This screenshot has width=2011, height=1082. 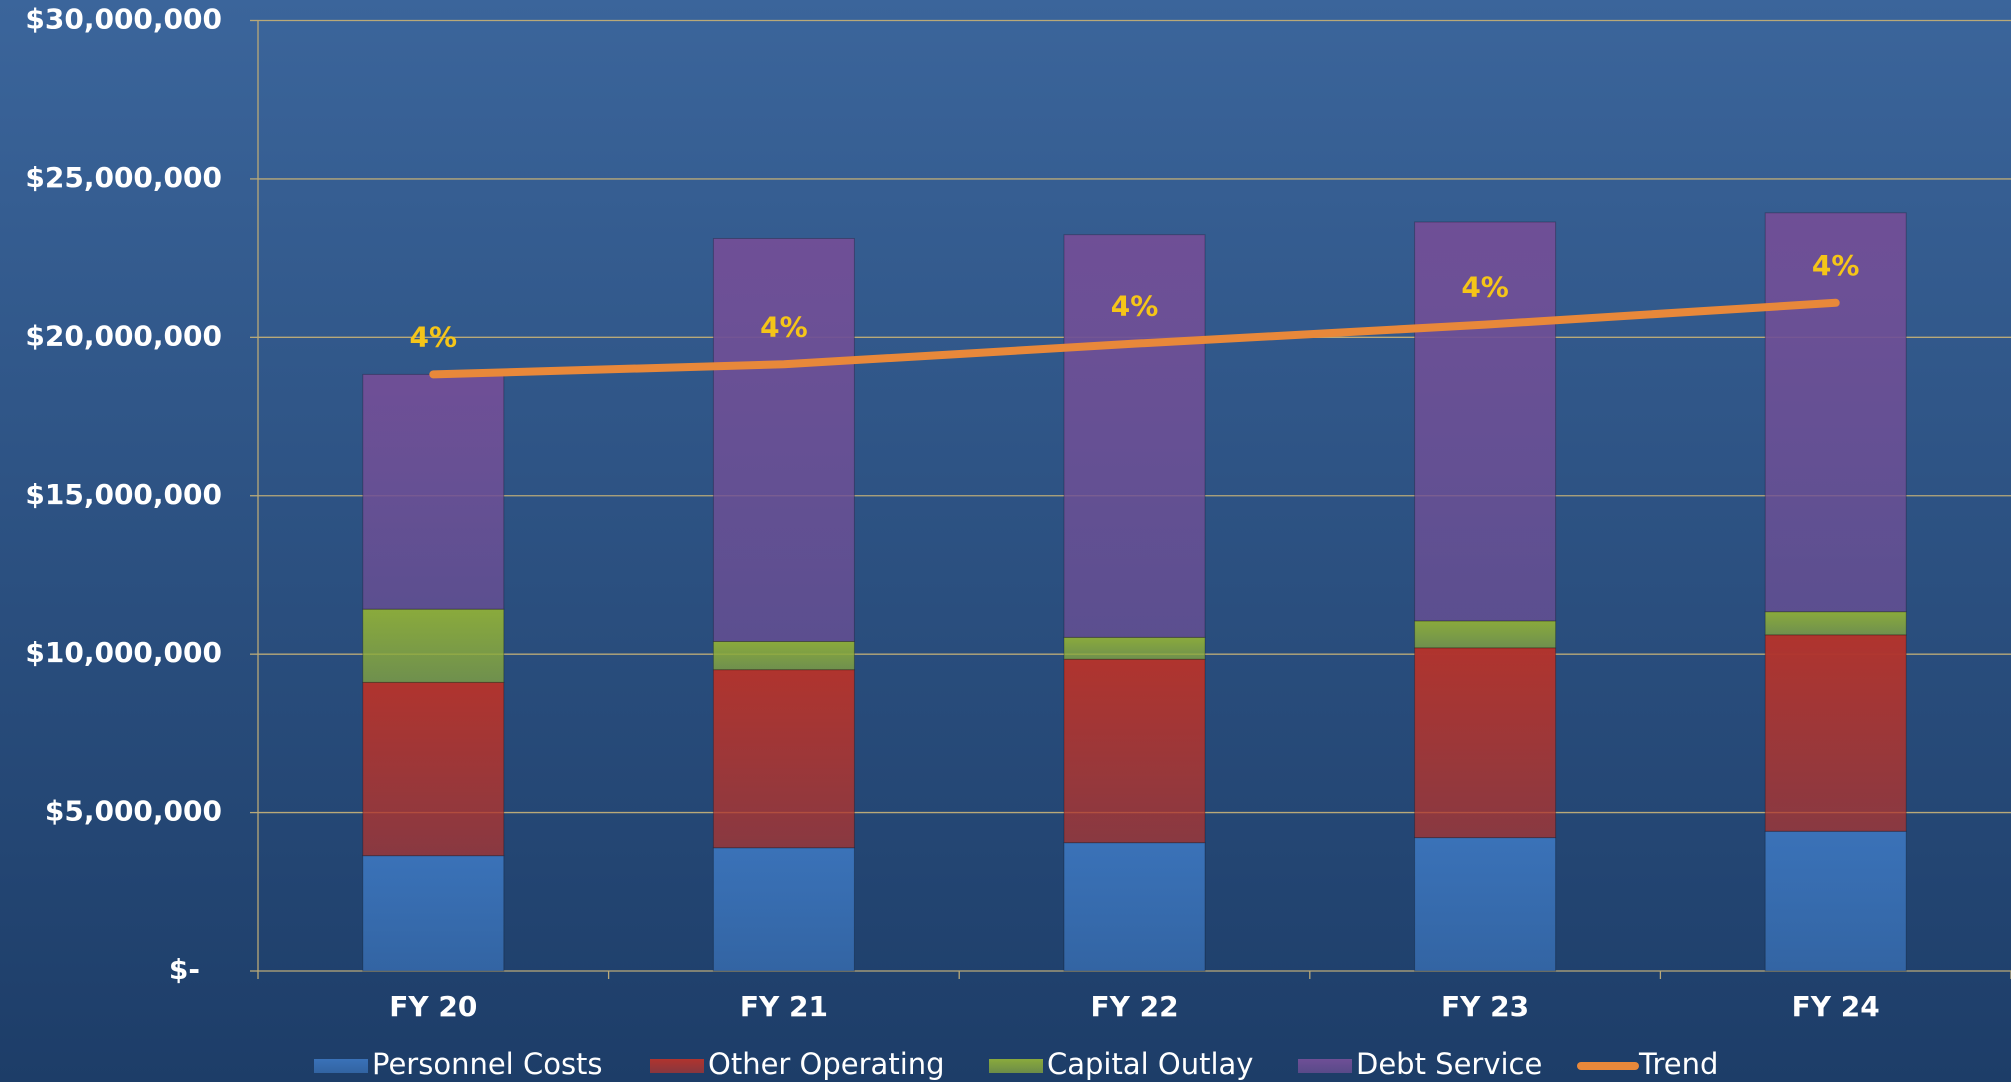 I want to click on y-tick-label: $15,000,000, so click(x=123, y=494).